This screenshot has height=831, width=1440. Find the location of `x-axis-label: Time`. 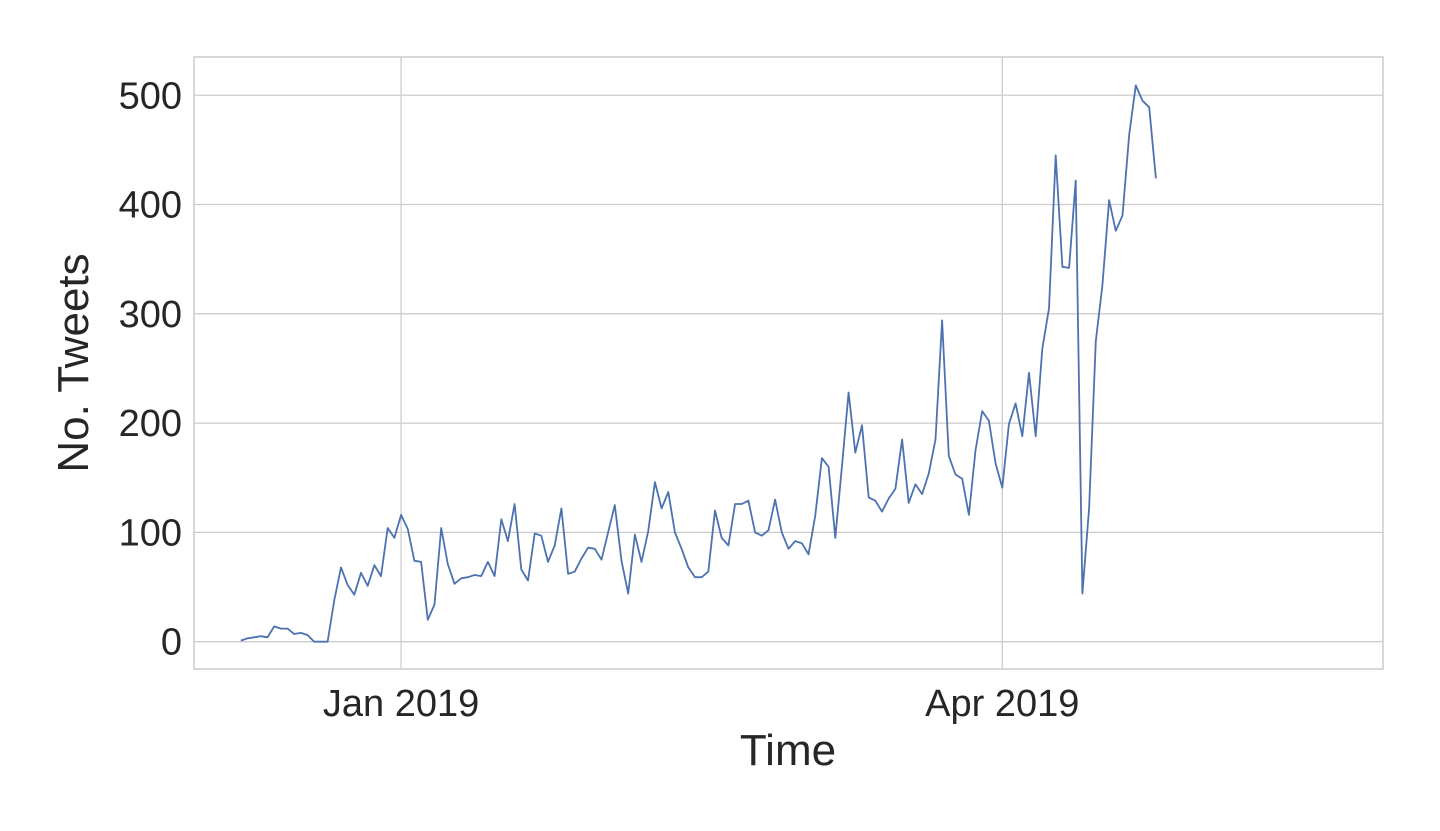

x-axis-label: Time is located at coordinates (788, 750).